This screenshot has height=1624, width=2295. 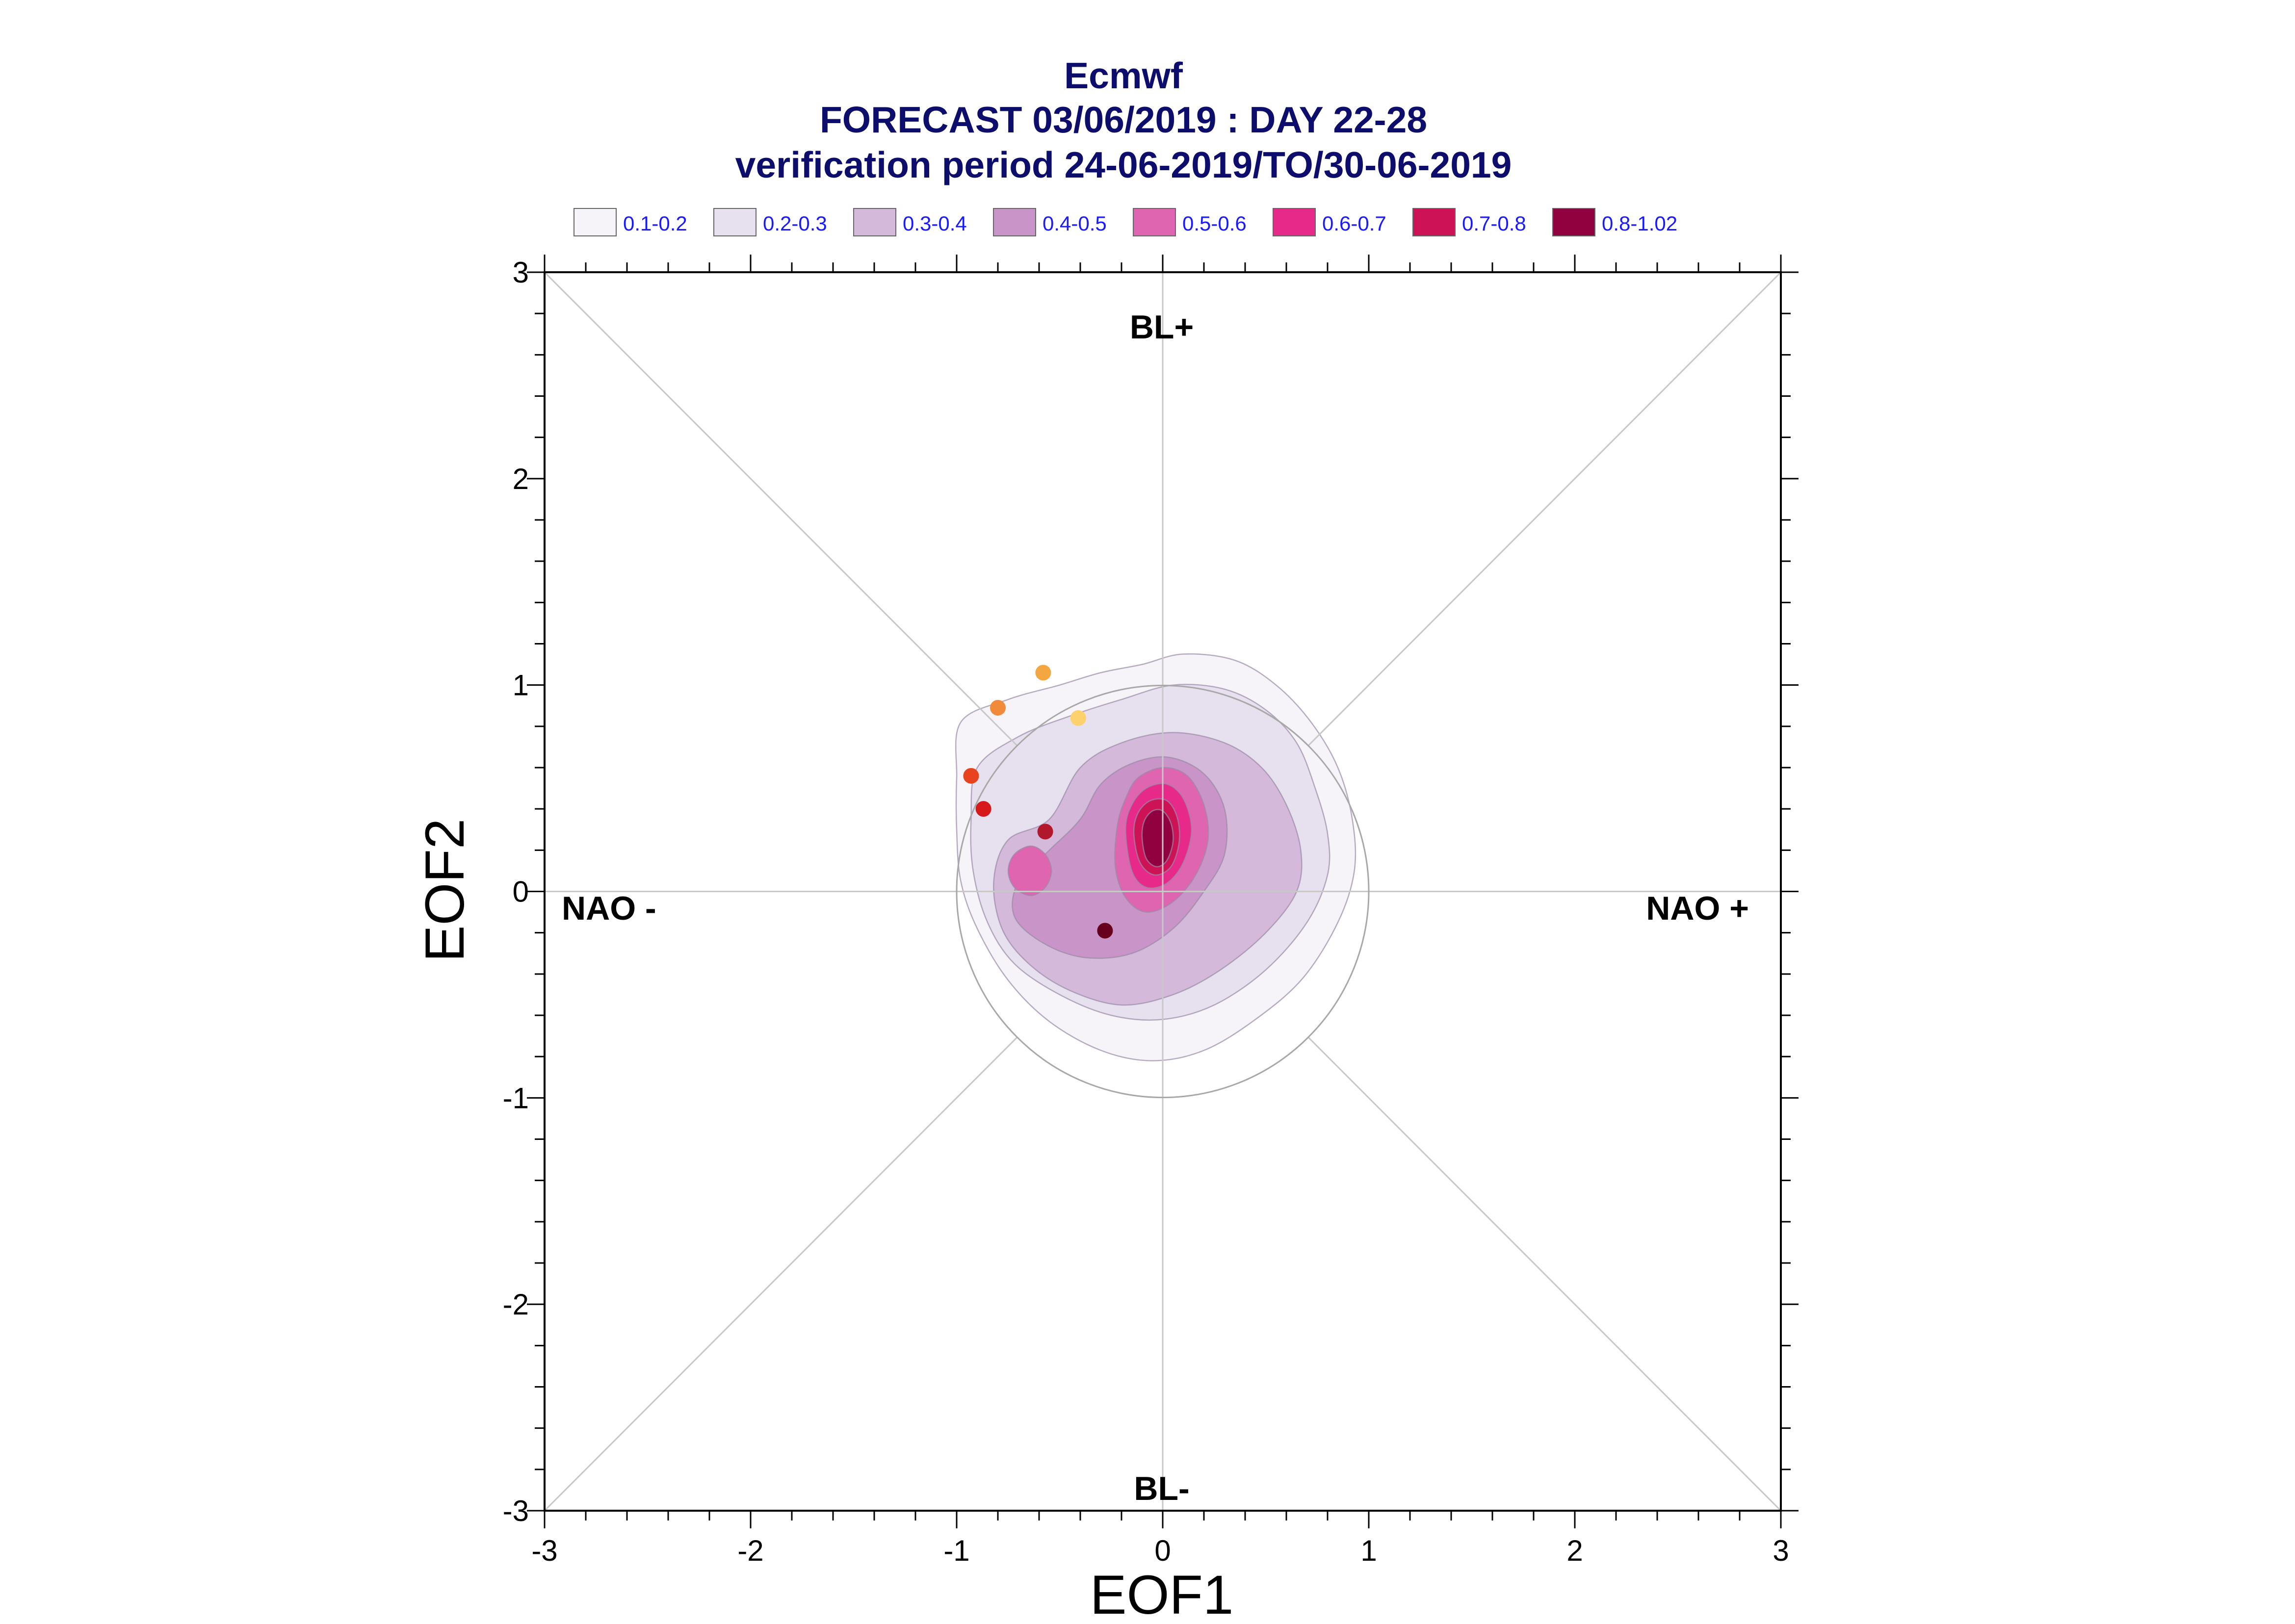 I want to click on y-axis-title: EOF2, so click(x=444, y=890).